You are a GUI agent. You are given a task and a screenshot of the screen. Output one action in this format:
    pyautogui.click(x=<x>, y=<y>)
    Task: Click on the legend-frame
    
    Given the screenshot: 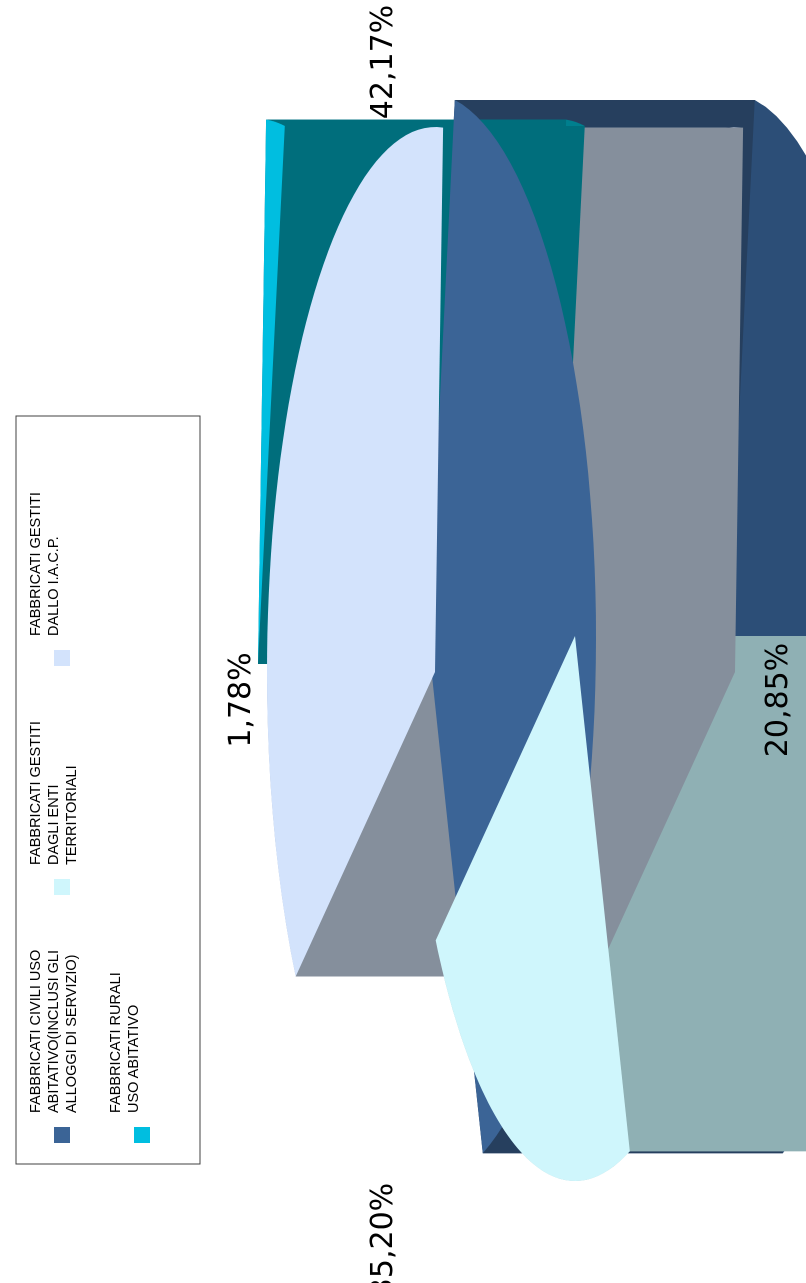 What is the action you would take?
    pyautogui.click(x=108, y=790)
    